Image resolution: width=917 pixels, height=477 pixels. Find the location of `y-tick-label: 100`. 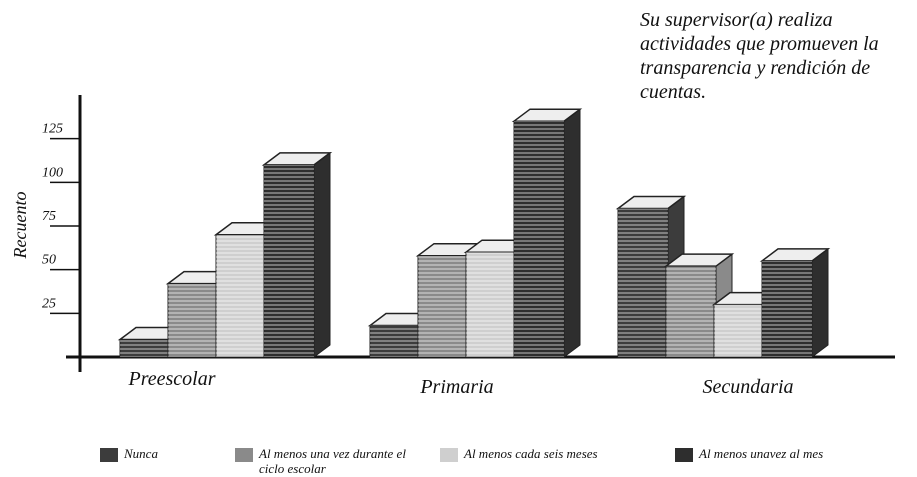

y-tick-label: 100 is located at coordinates (52, 172).